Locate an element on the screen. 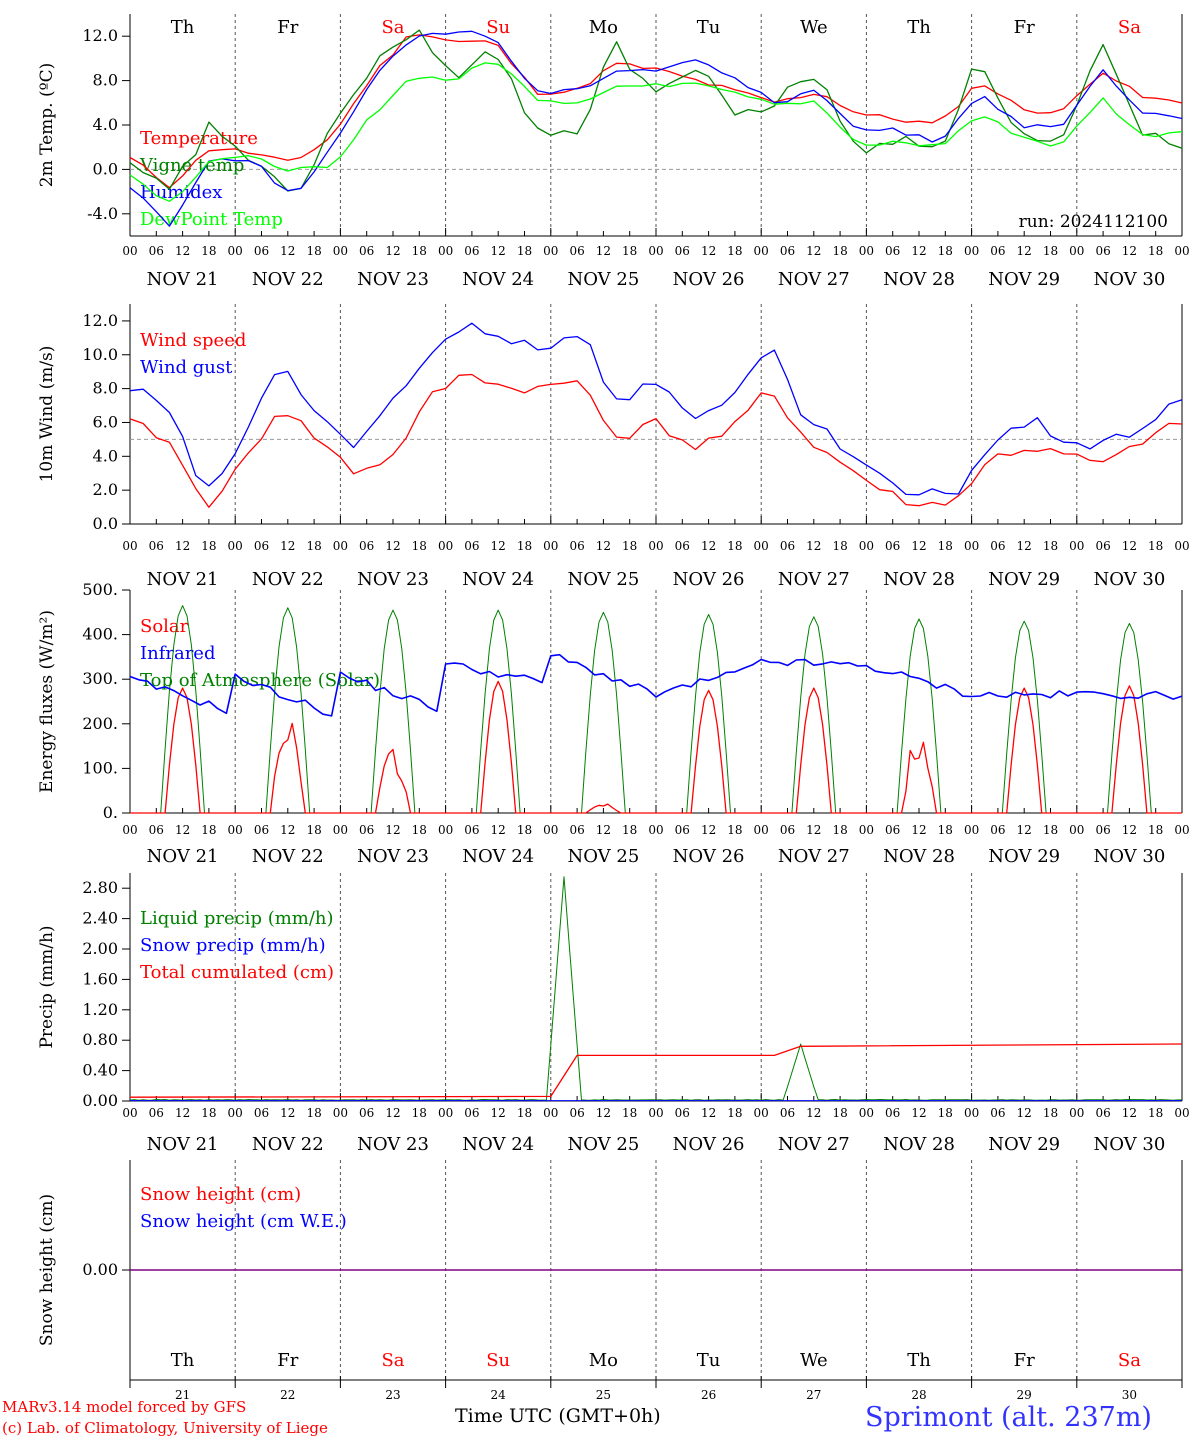  y-tick-label: -4.0 is located at coordinates (102, 213).